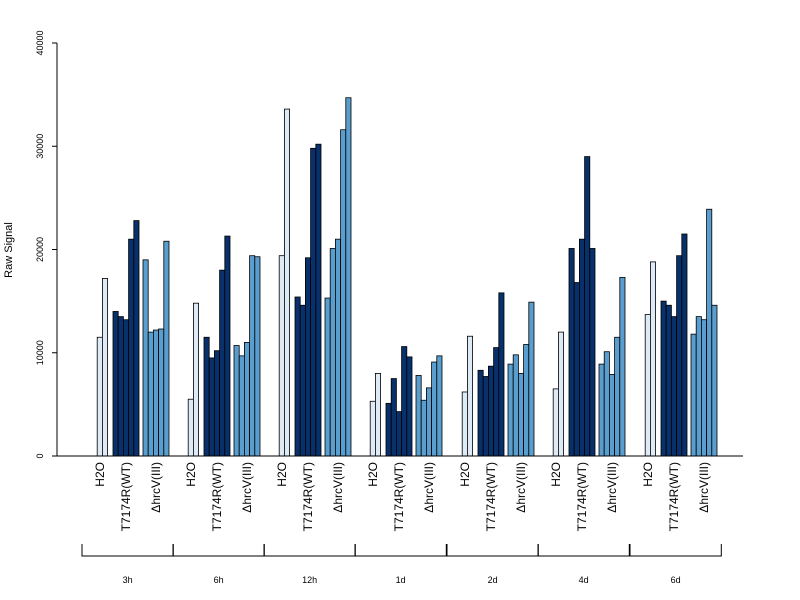 The image size is (800, 600). Describe the element at coordinates (40, 42) in the screenshot. I see `y-tick-label: 40000` at that location.